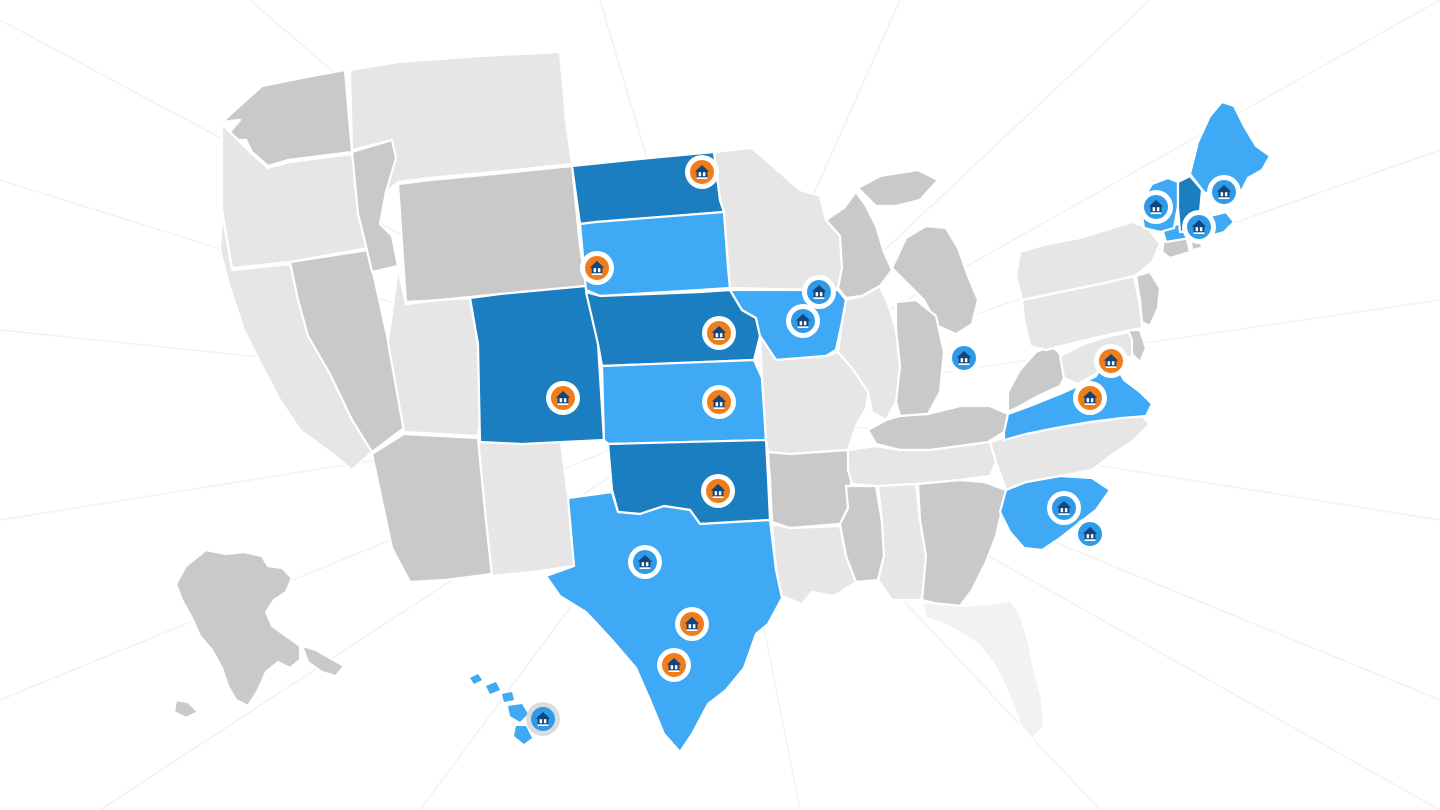 The width and height of the screenshot is (1440, 810). What do you see at coordinates (983, 670) in the screenshot?
I see `state-florida` at bounding box center [983, 670].